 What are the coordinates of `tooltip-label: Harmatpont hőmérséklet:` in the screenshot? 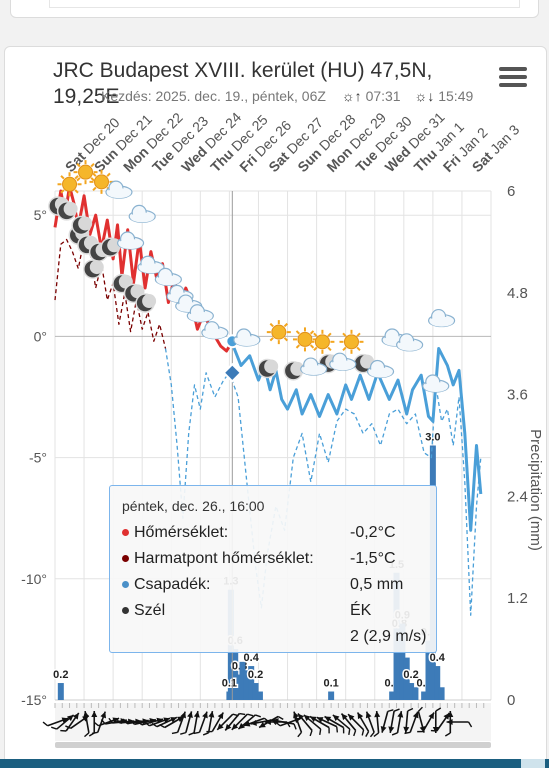 It's located at (224, 558).